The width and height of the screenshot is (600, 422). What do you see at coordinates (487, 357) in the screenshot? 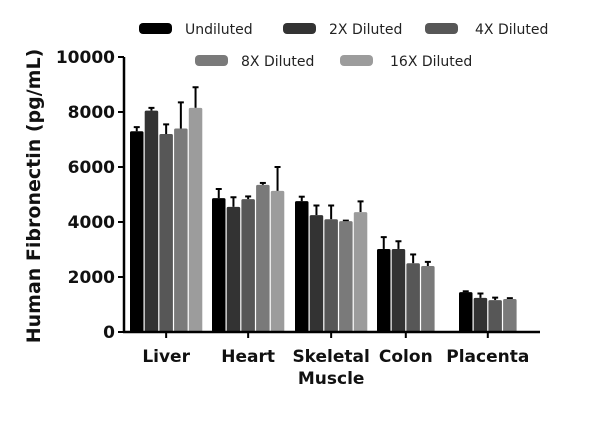
I see `x-category-label: Placenta` at bounding box center [487, 357].